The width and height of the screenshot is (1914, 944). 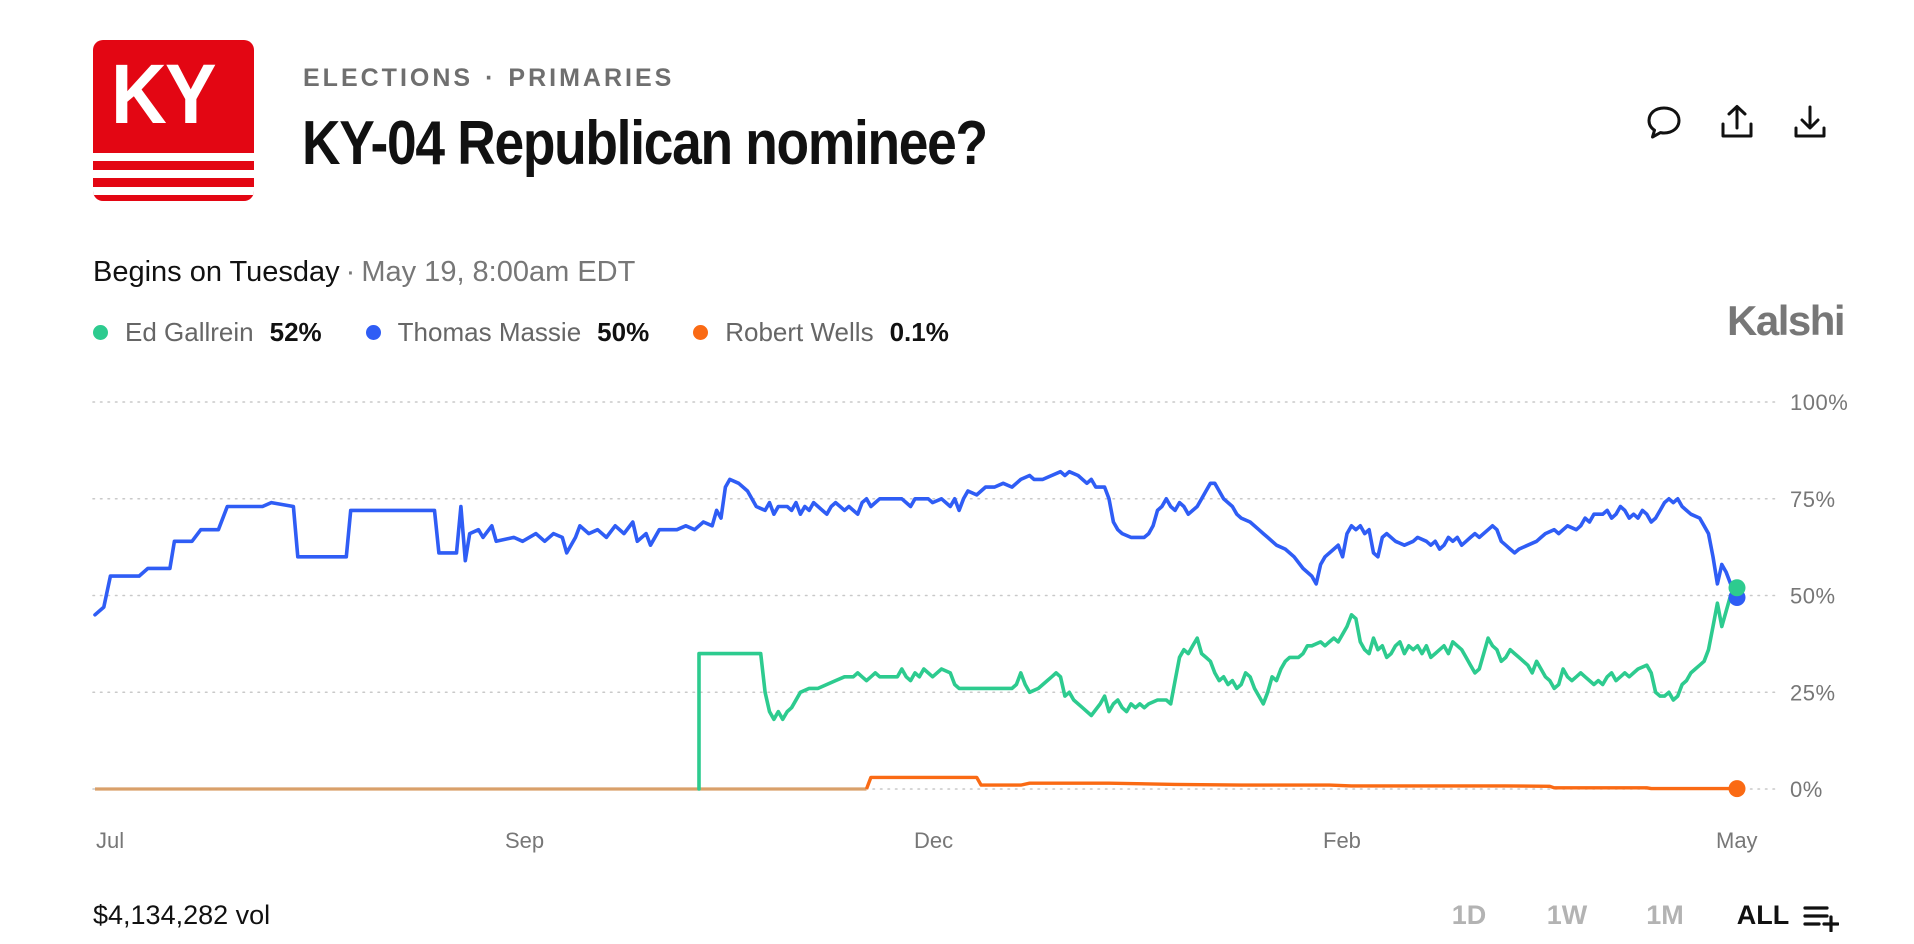 What do you see at coordinates (1786, 320) in the screenshot?
I see `kalshi-logo: Kalshi` at bounding box center [1786, 320].